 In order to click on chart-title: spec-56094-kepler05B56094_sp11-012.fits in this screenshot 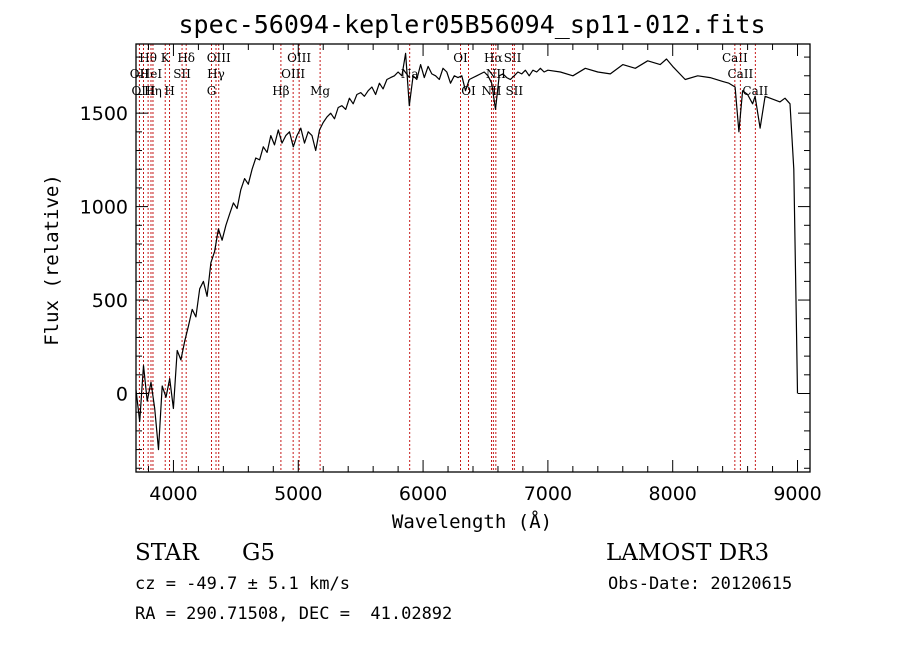, I will do `click(472, 24)`.